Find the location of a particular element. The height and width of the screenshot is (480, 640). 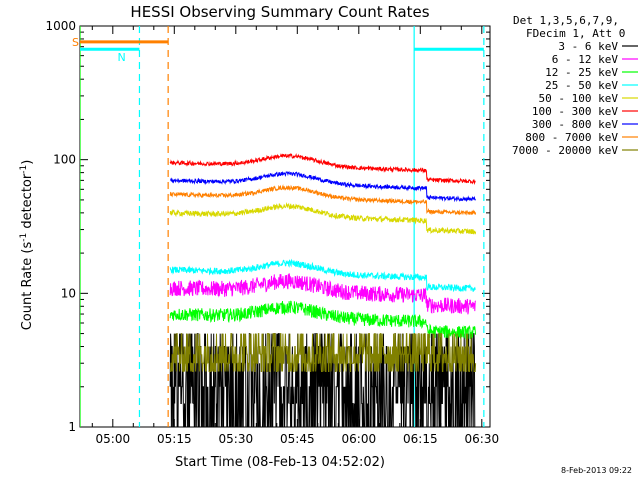

legend-header-line-2: FDecim 1, Att 0 is located at coordinates (575, 33).